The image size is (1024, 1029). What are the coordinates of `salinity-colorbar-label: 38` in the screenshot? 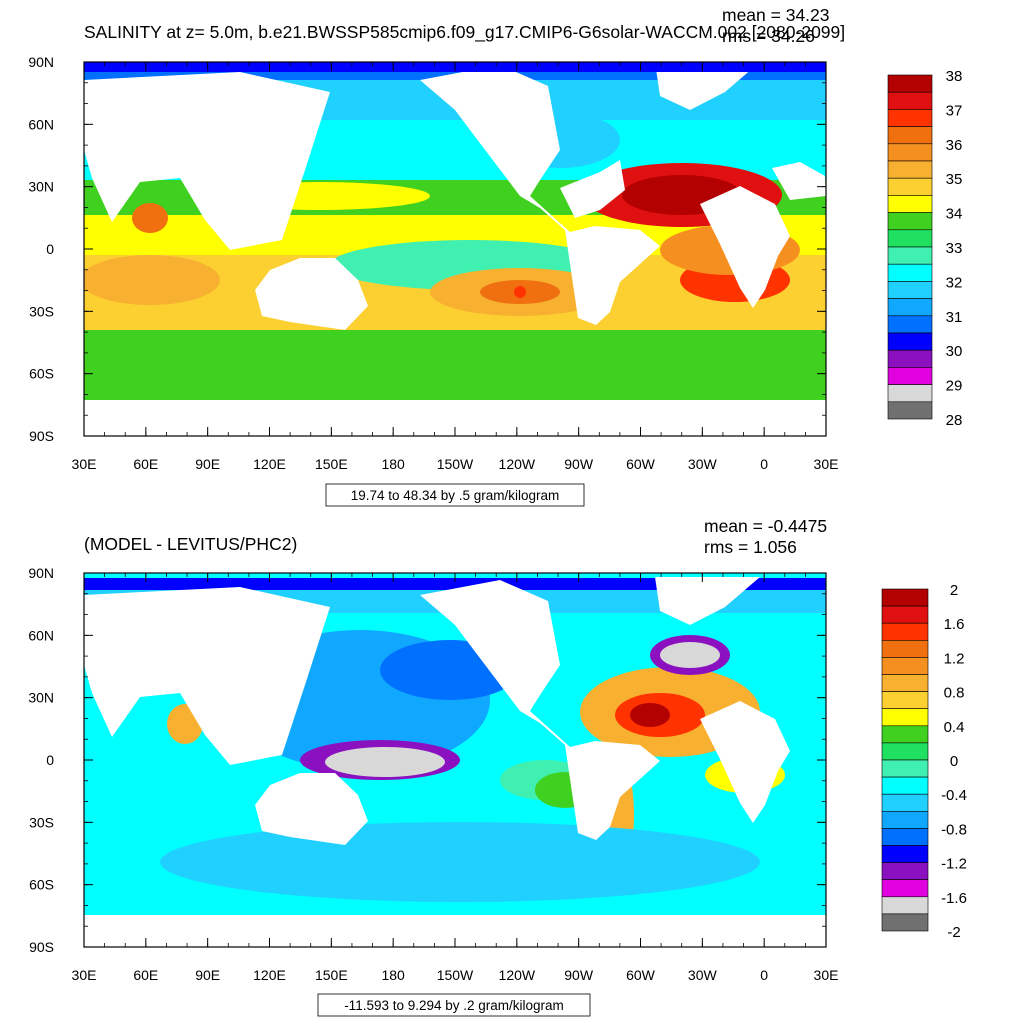 It's located at (954, 76).